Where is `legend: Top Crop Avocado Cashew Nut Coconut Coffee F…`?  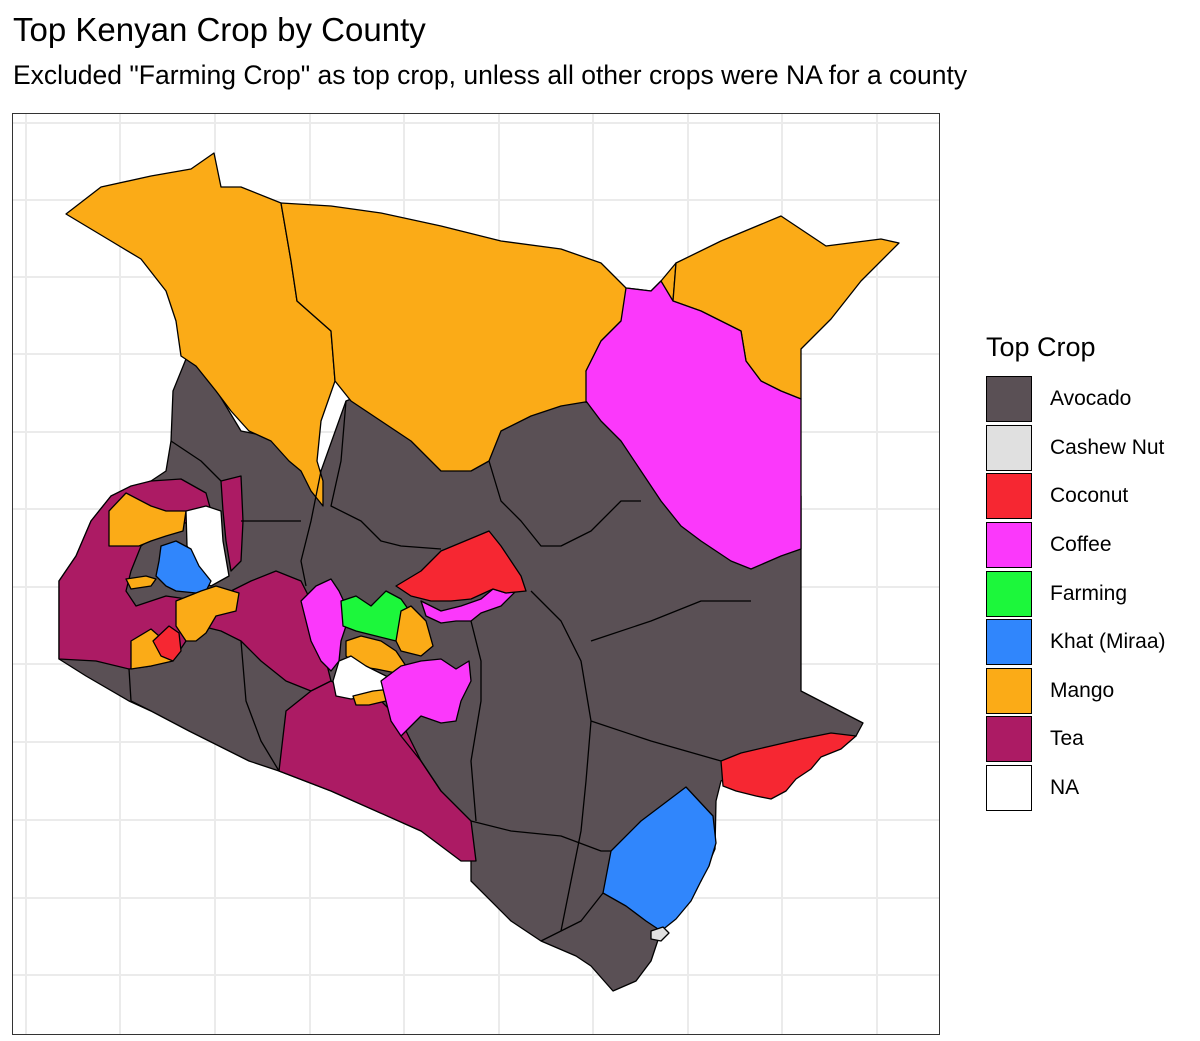 legend: Top Crop Avocado Cashew Nut Coconut Coffee F… is located at coordinates (1091, 571).